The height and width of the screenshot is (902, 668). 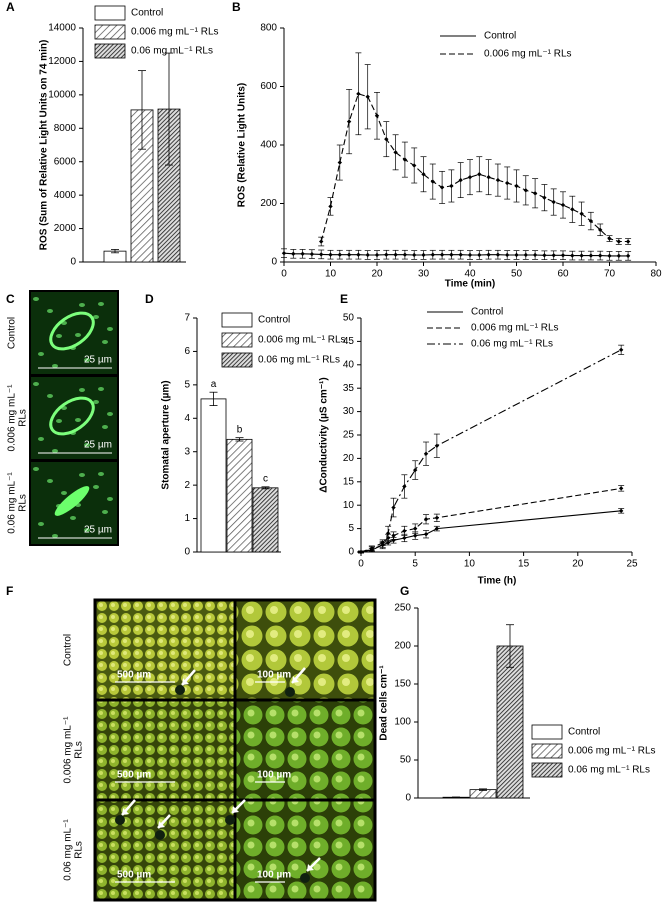 What do you see at coordinates (72, 416) in the screenshot?
I see `stoma` at bounding box center [72, 416].